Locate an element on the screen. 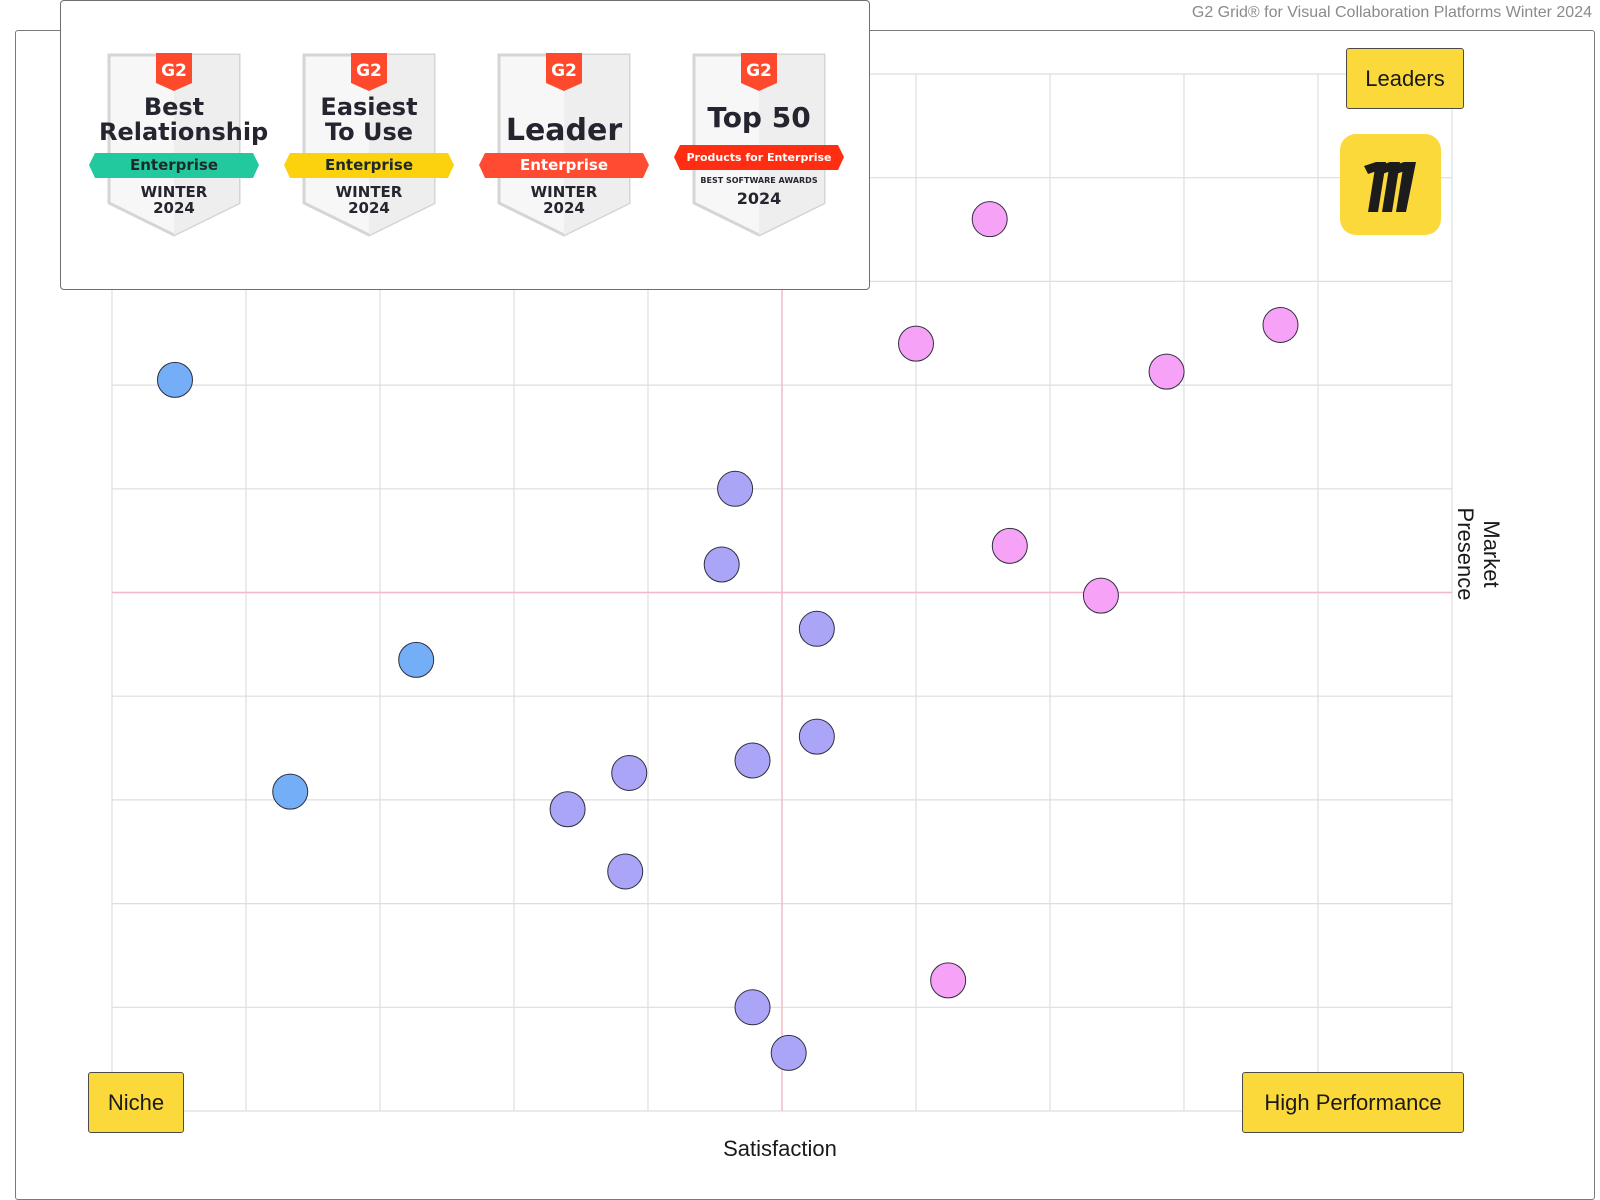 This screenshot has width=1600, height=1200. x-axis-label: Satisfaction is located at coordinates (780, 1148).